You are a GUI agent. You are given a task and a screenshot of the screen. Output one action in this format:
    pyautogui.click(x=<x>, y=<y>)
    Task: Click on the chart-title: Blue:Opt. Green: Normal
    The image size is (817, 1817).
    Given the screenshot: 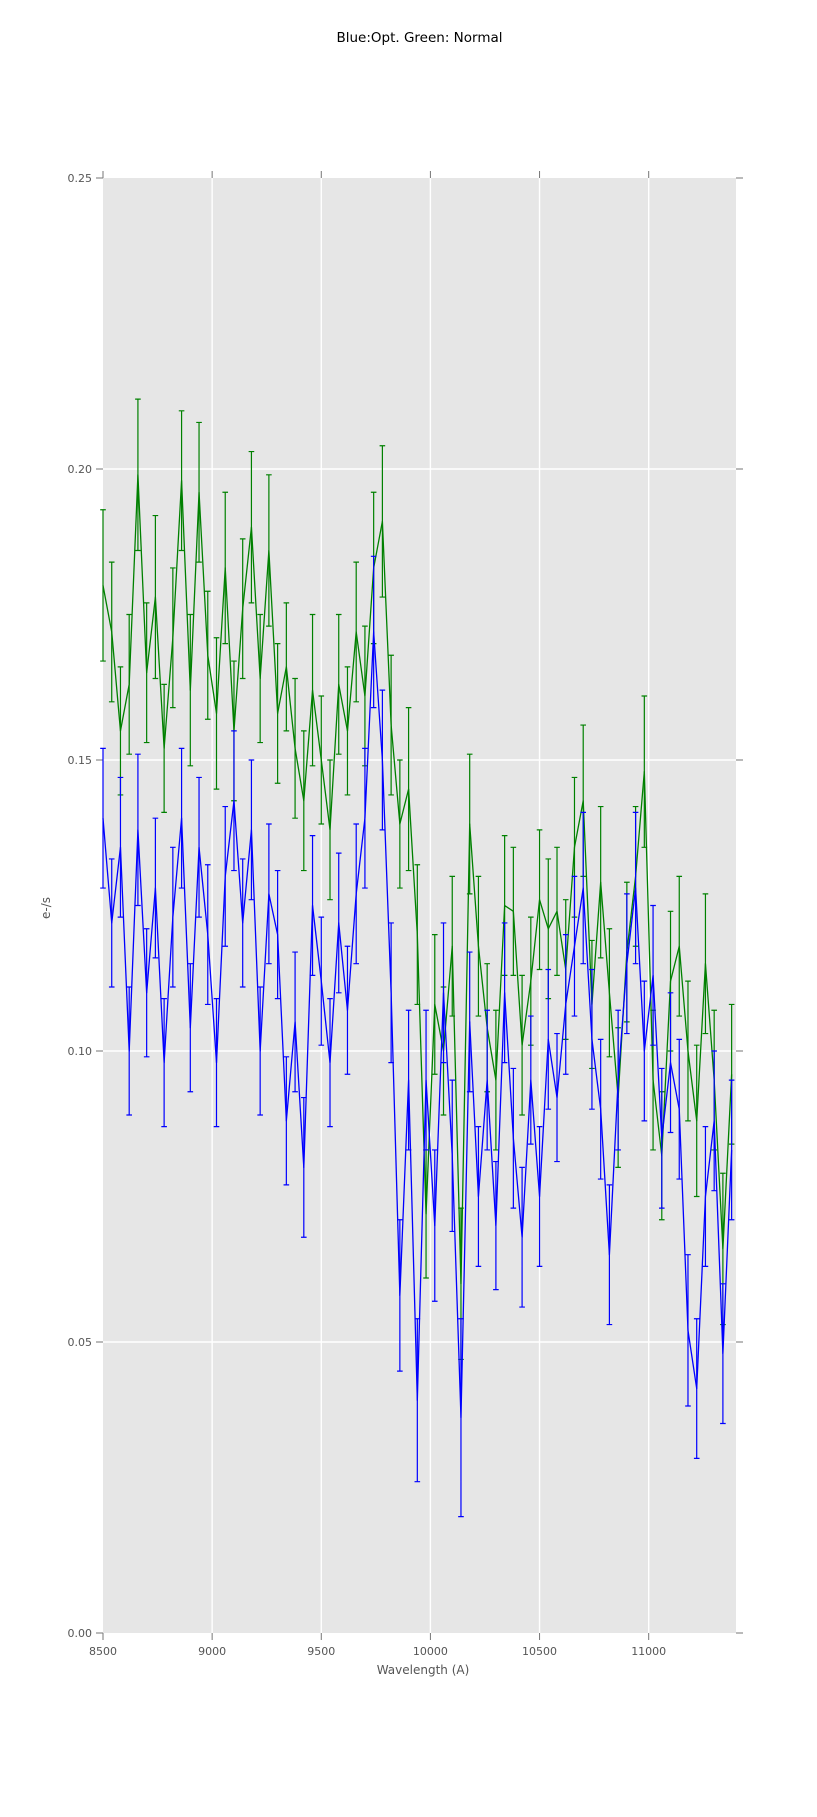 What is the action you would take?
    pyautogui.click(x=419, y=38)
    